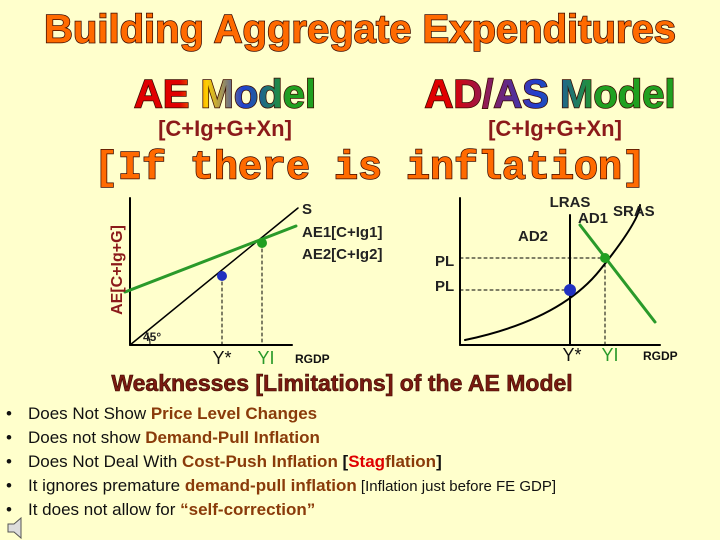 The width and height of the screenshot is (720, 540). What do you see at coordinates (367, 461) in the screenshot?
I see `highlight: Stag` at bounding box center [367, 461].